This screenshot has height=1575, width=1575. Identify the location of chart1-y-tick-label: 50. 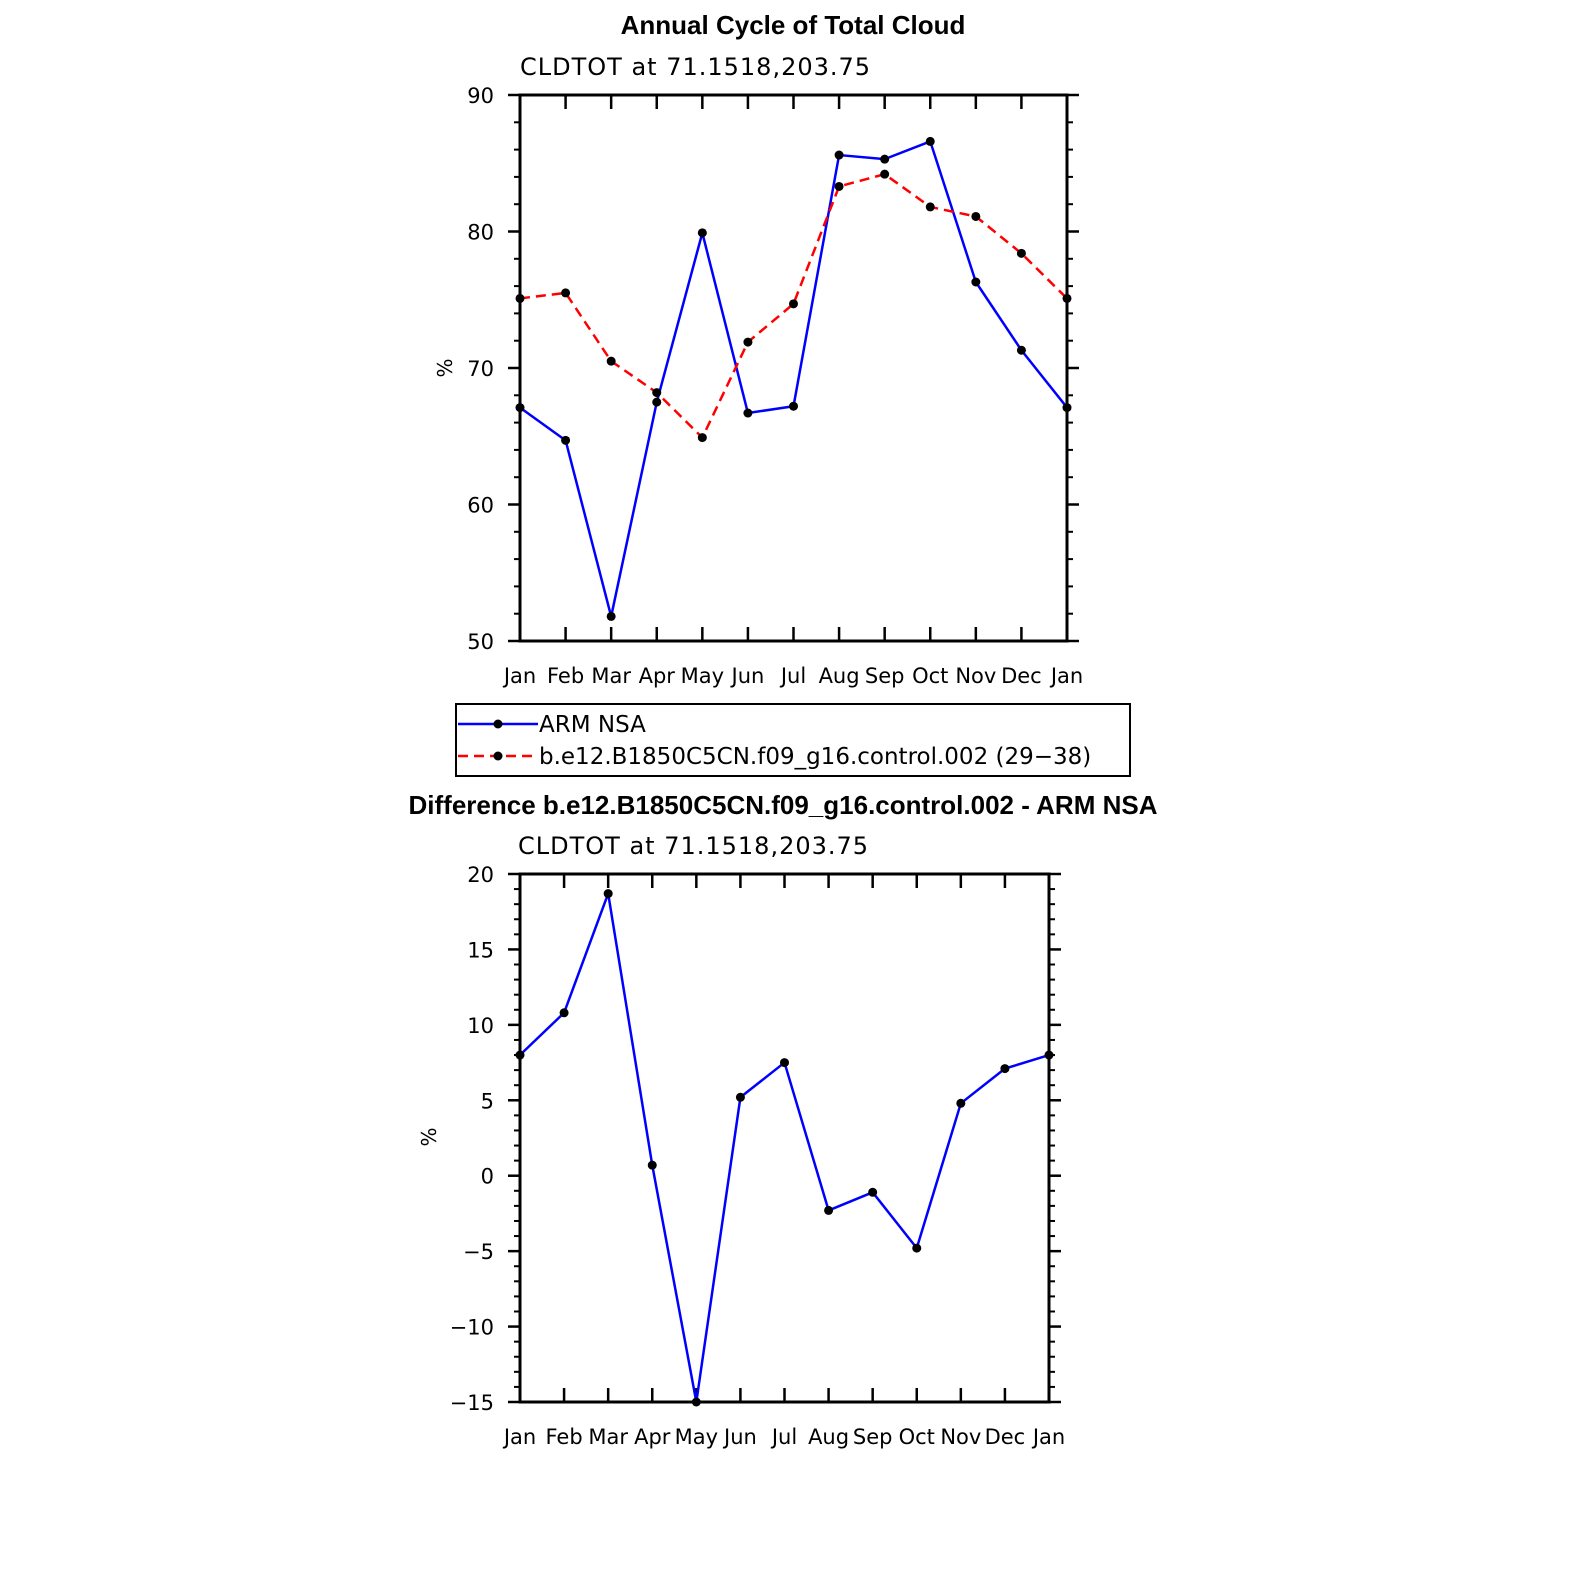
(480, 642).